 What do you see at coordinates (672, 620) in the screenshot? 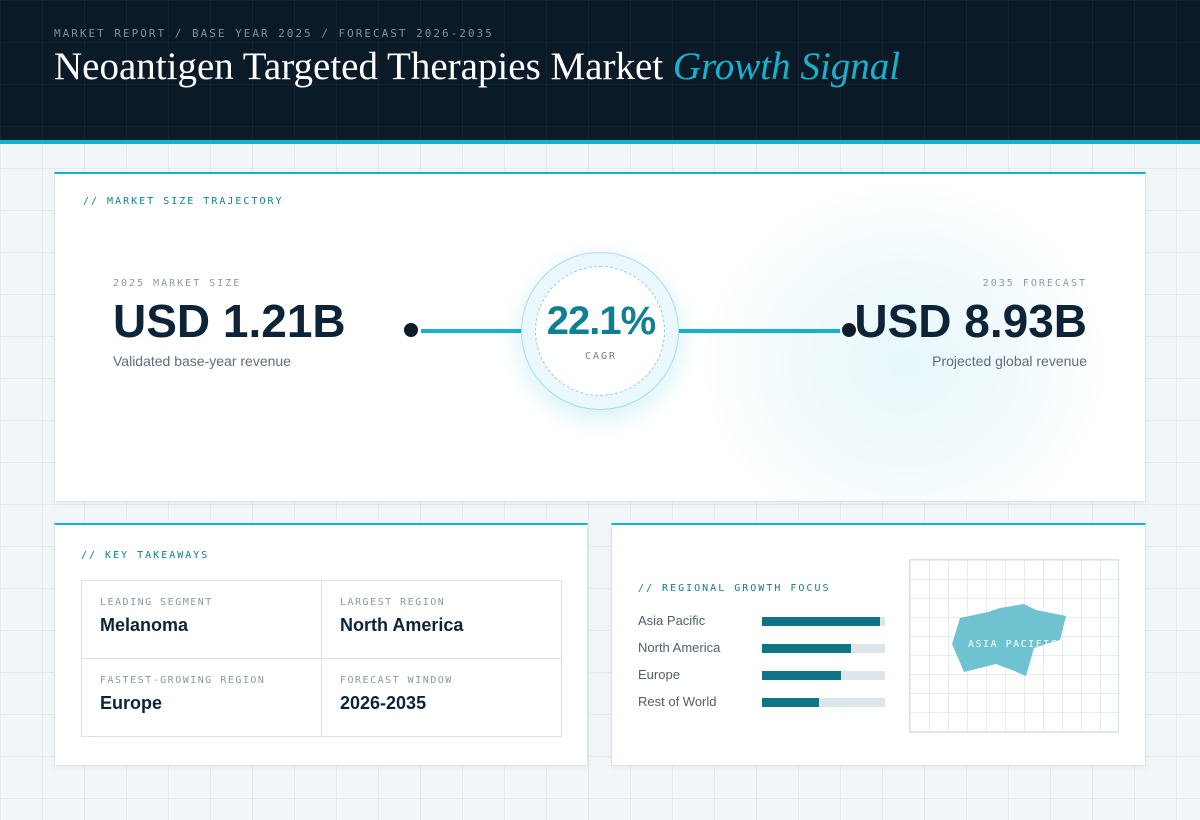
I see `region-name: Asia Pacific` at bounding box center [672, 620].